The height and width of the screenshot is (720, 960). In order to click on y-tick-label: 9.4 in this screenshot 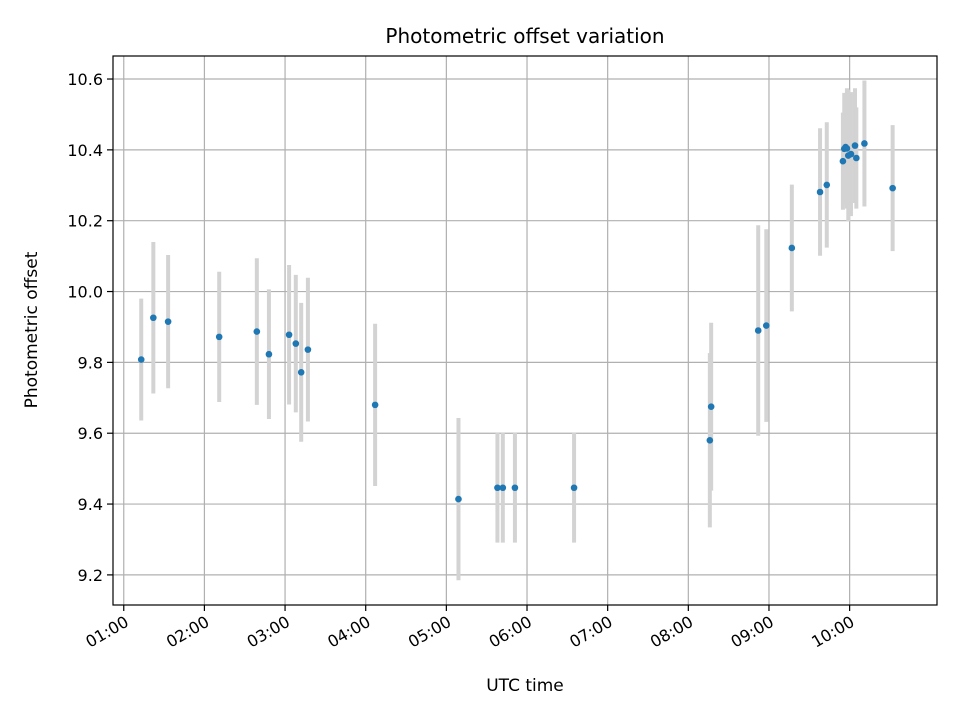, I will do `click(90, 504)`.